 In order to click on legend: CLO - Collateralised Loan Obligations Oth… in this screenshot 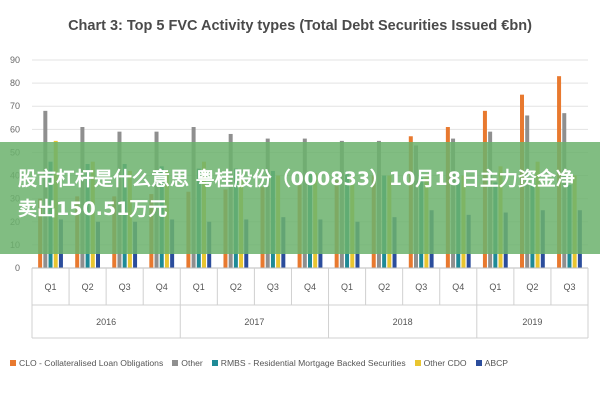, I will do `click(302, 363)`.